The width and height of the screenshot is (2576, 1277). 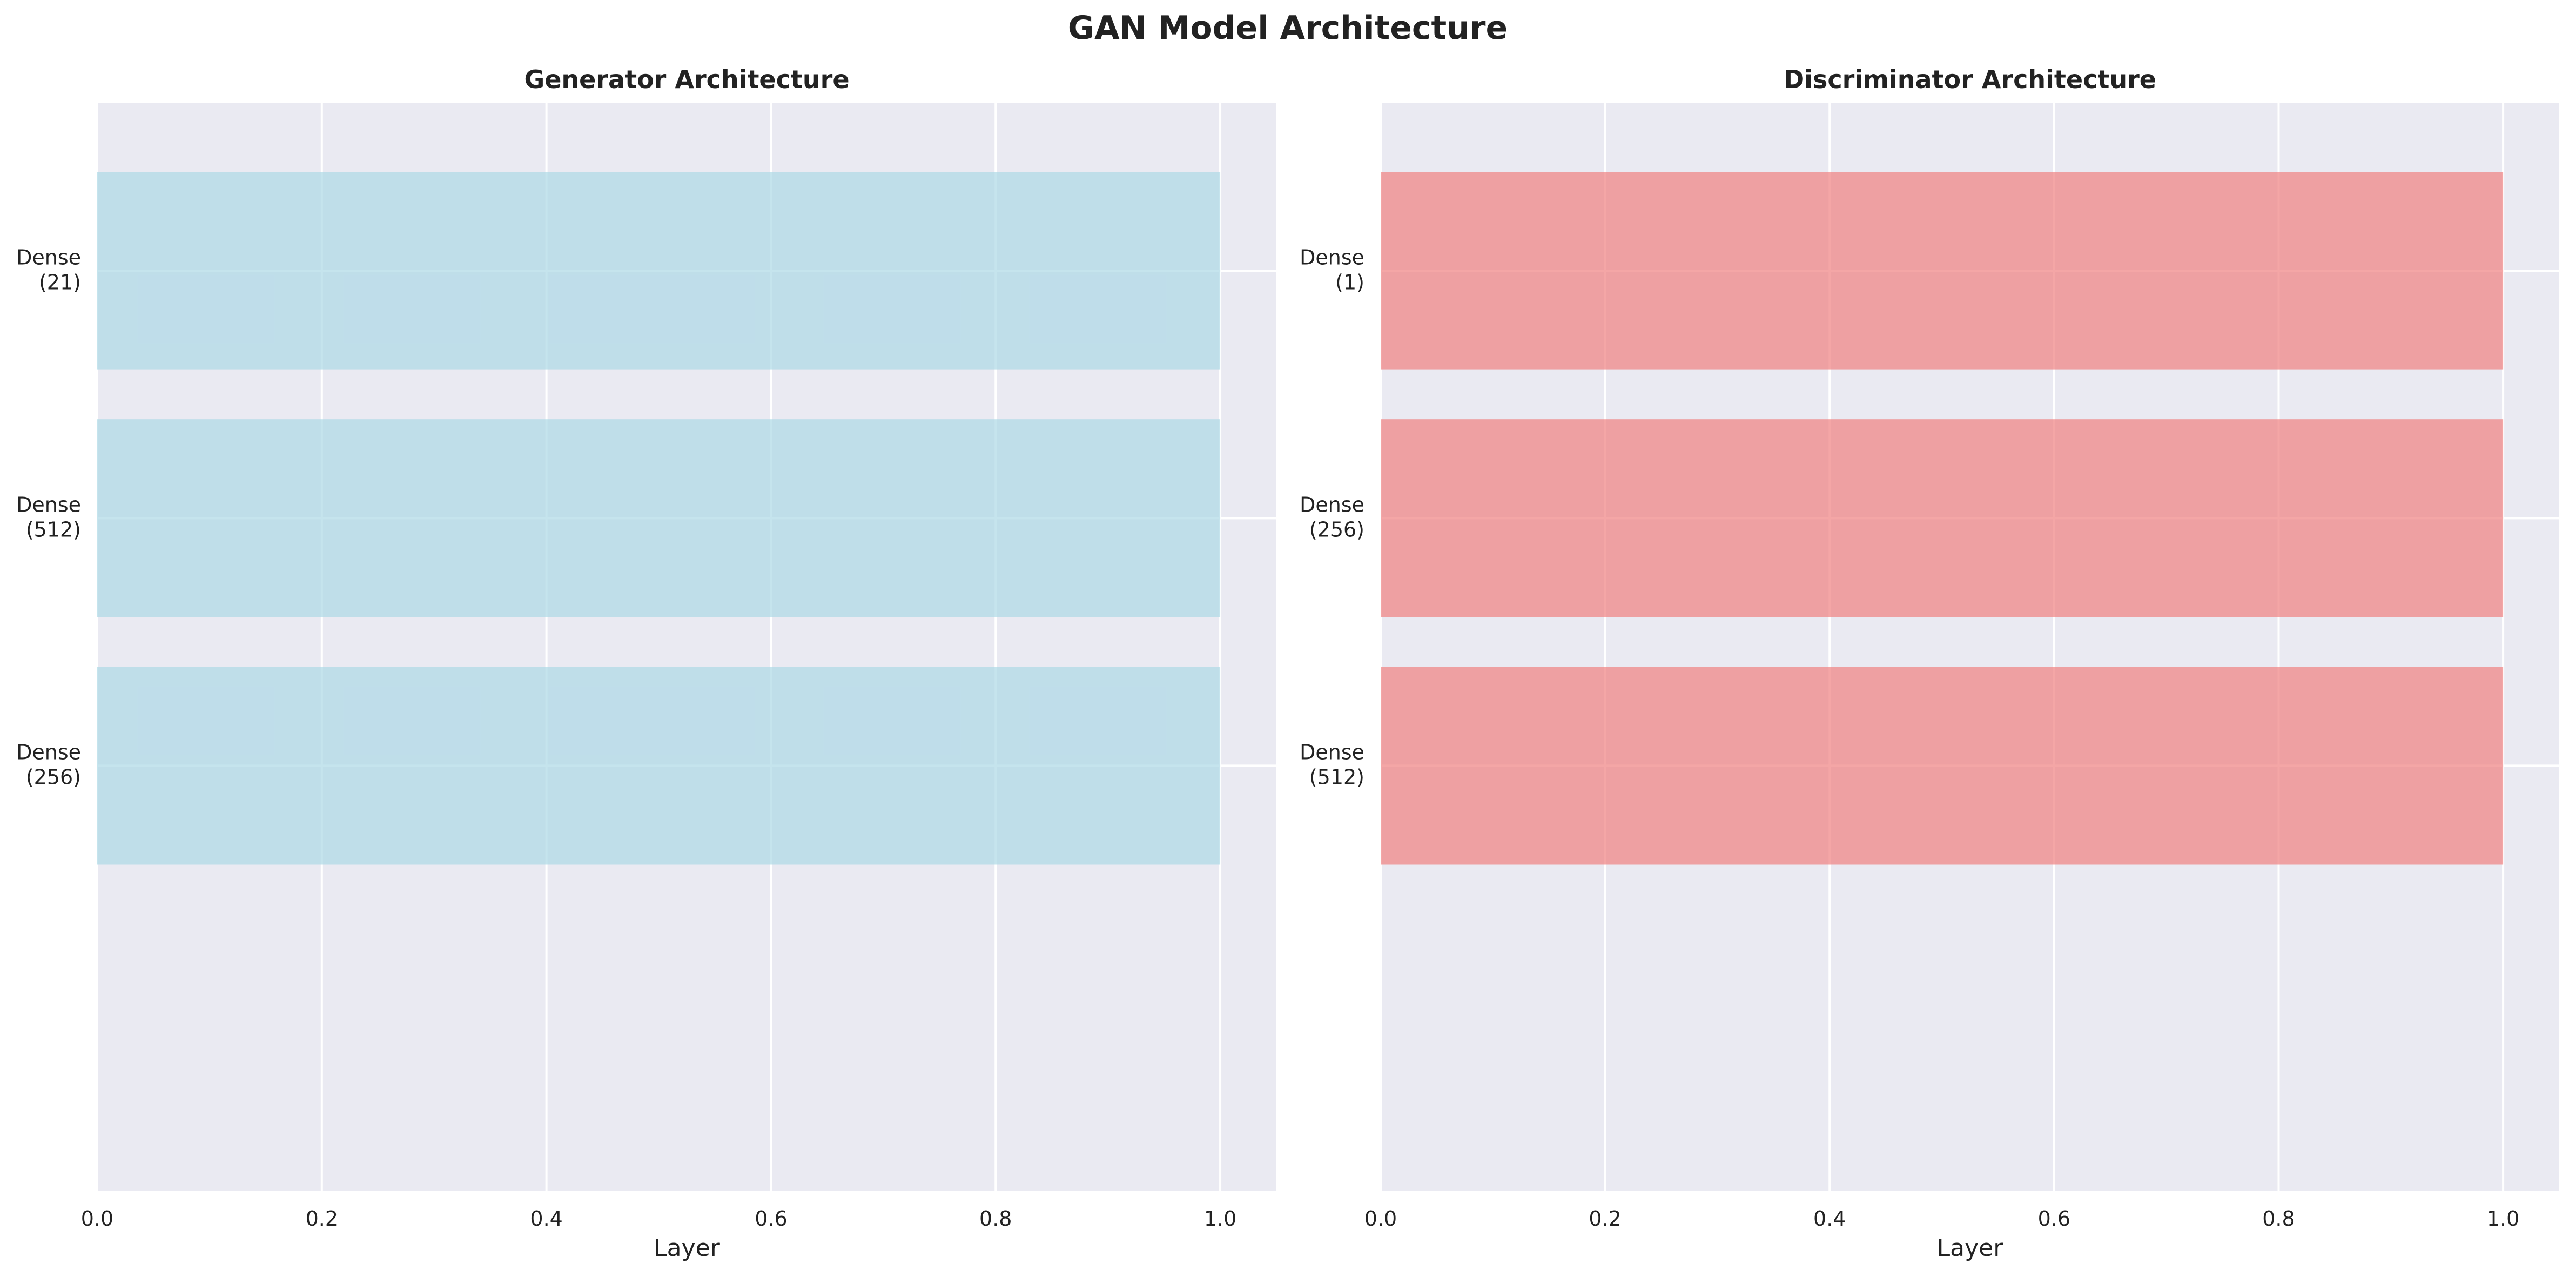 What do you see at coordinates (97, 1219) in the screenshot?
I see `generator-x-tick-label: 0.0` at bounding box center [97, 1219].